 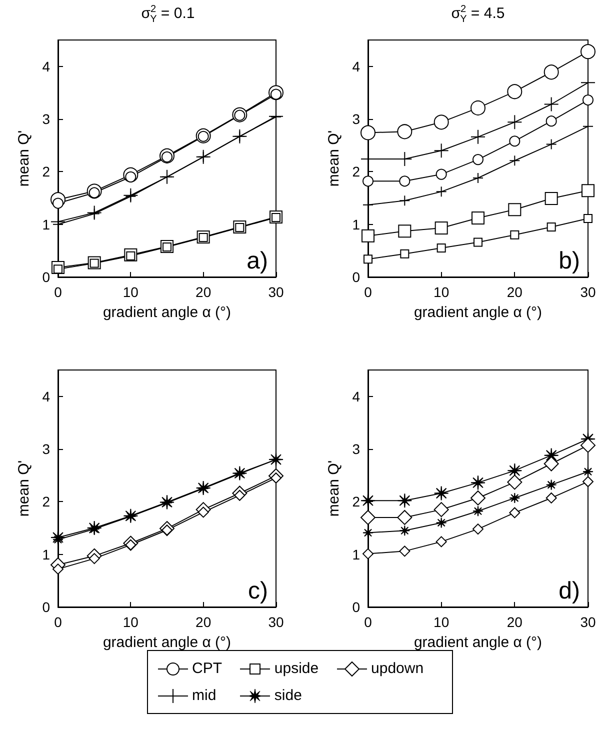 I want to click on legend-label: mid, so click(x=204, y=695).